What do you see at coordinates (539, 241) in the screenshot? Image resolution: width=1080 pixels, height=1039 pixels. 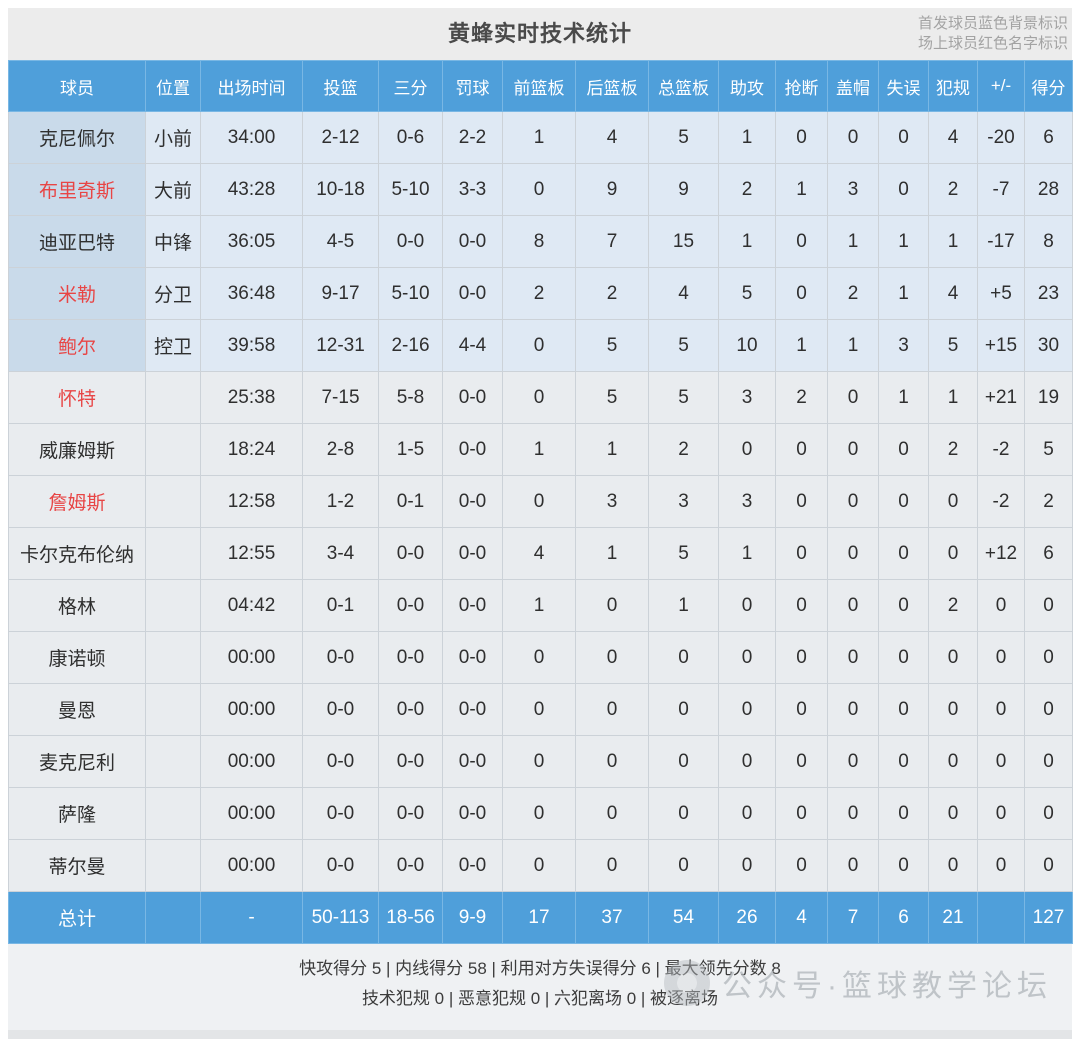 I see `stat-cell-oreb: 8` at bounding box center [539, 241].